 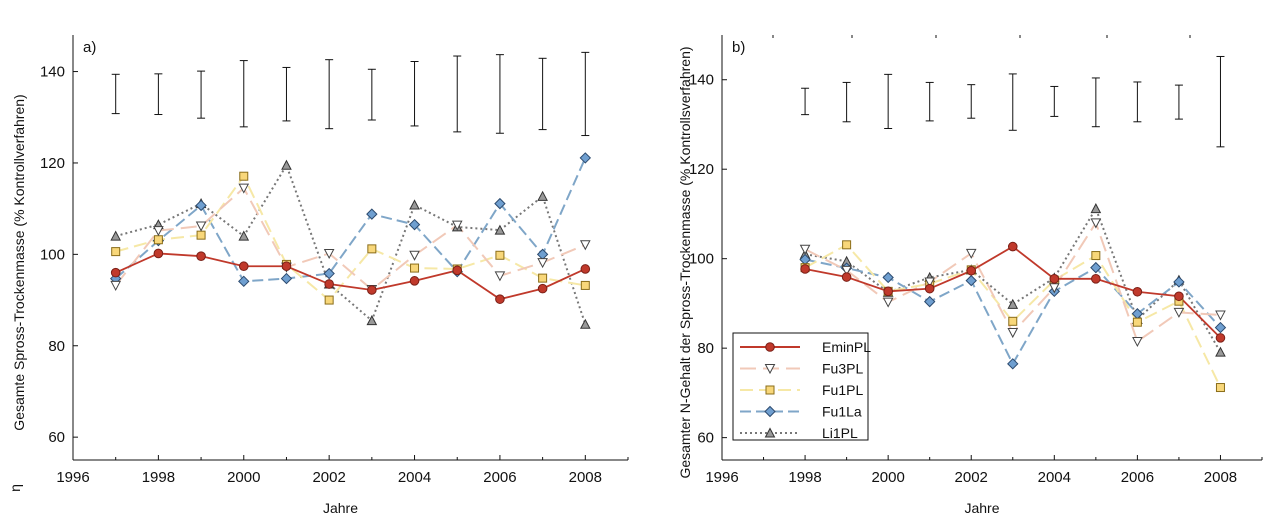 I want to click on y-tick-label: 100, so click(x=52, y=254).